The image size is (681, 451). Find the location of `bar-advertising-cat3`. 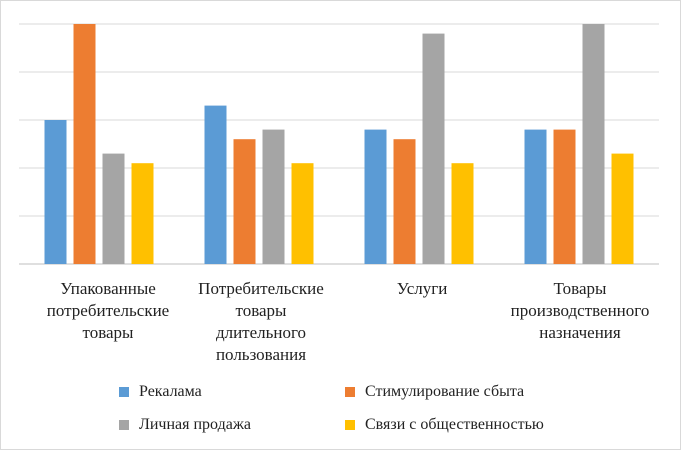

bar-advertising-cat3 is located at coordinates (375, 196).